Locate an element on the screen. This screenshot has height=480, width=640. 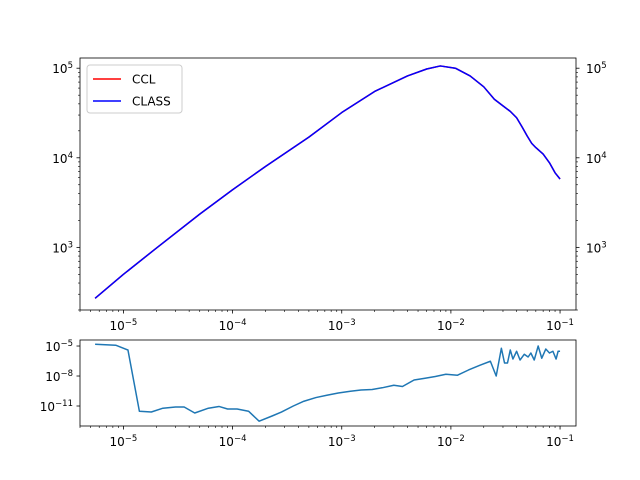
y-tick-label: 10⁻⁸ is located at coordinates (59, 376).